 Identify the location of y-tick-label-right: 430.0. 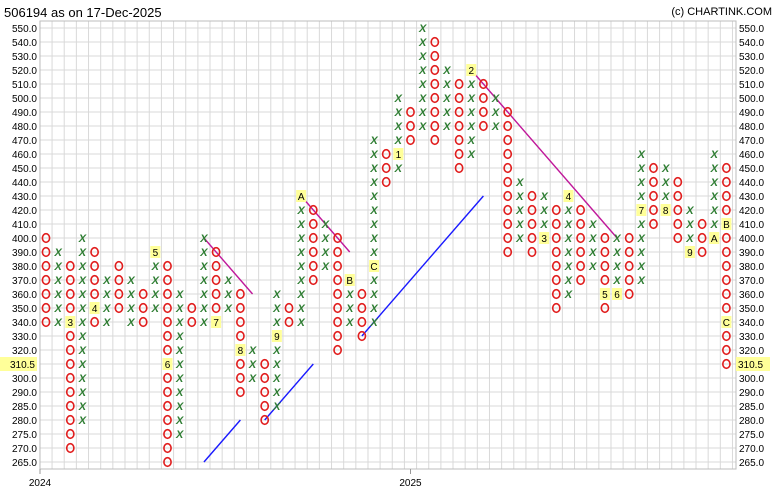
(751, 197).